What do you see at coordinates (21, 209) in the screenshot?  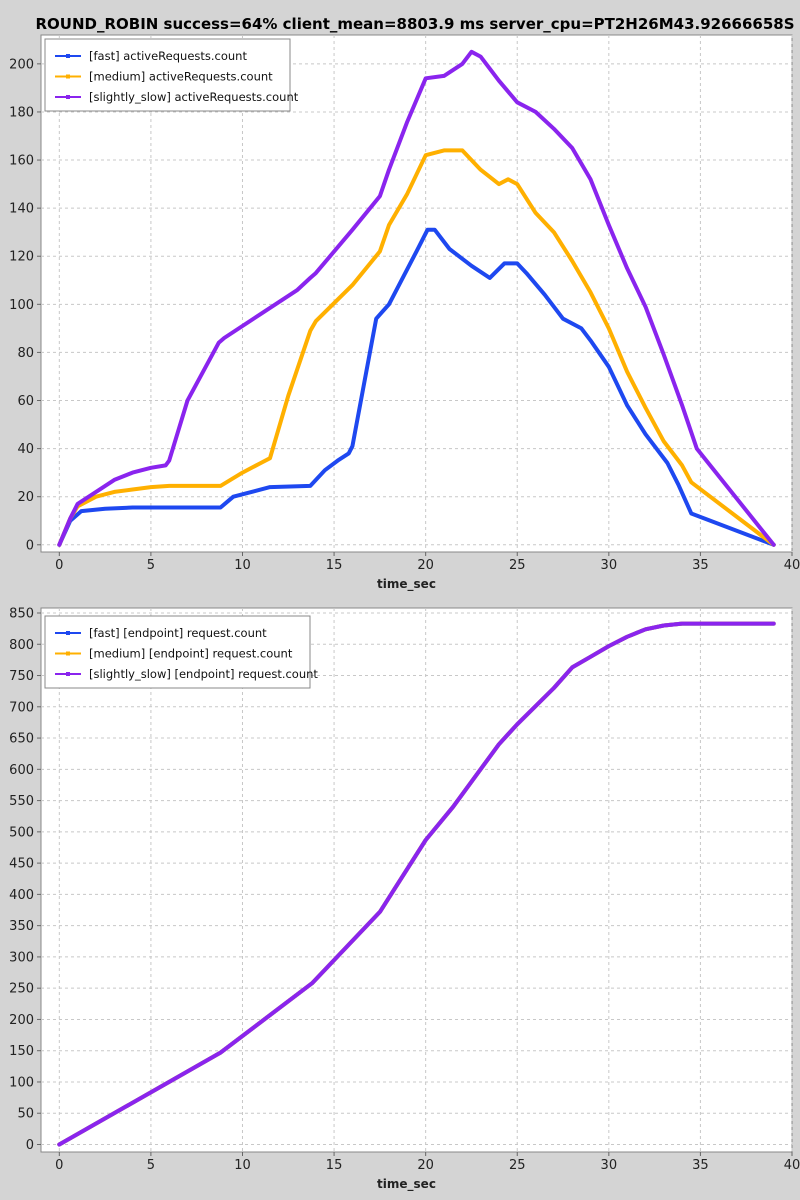 I see `y-tick-label: 140` at bounding box center [21, 209].